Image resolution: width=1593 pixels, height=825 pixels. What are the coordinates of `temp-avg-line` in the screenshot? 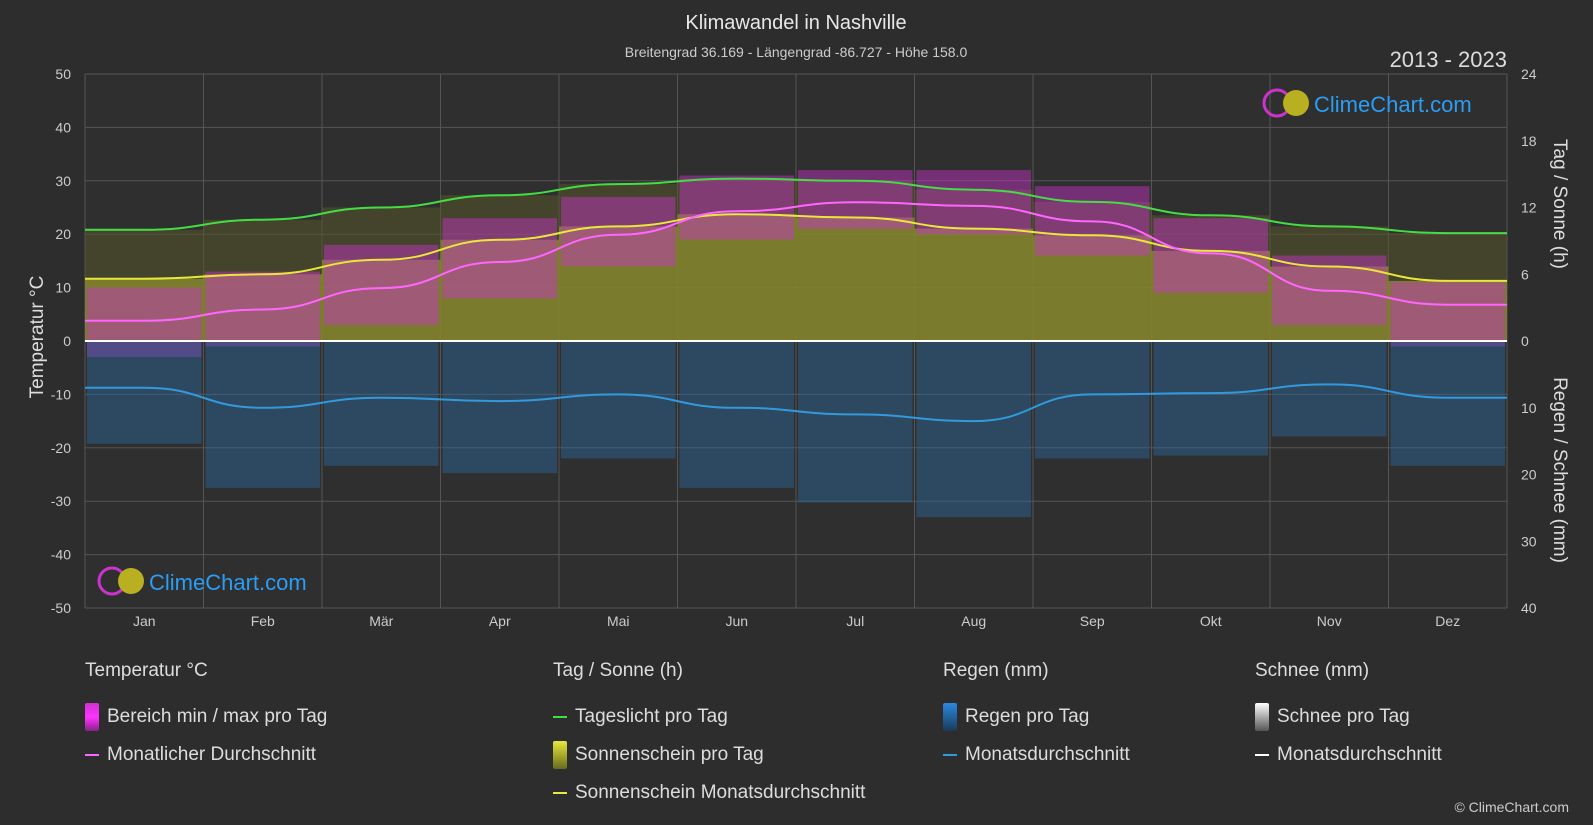 It's located at (796, 261).